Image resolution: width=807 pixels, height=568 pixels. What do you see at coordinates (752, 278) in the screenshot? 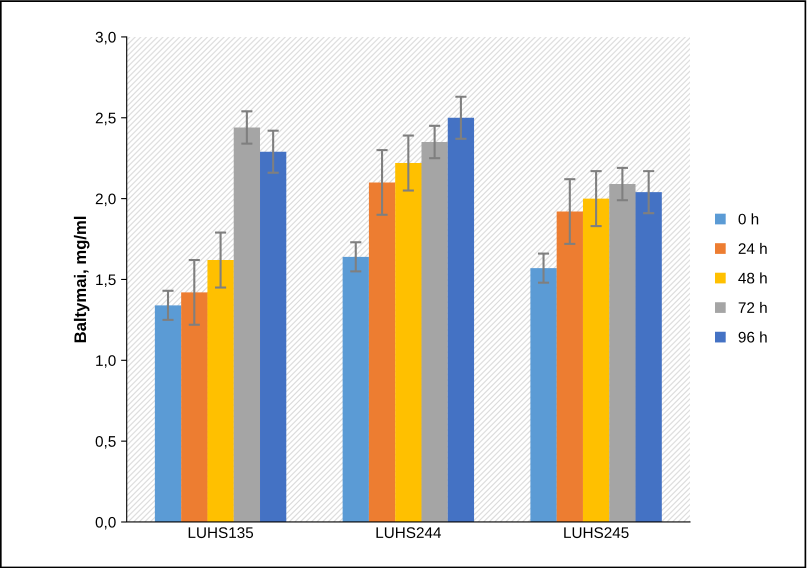
I see `legend-label: 48 h` at bounding box center [752, 278].